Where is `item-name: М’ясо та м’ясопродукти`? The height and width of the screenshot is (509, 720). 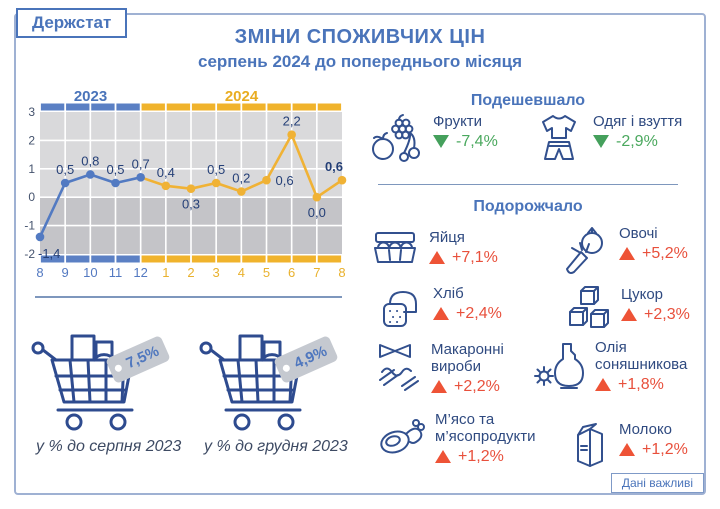 item-name: М’ясо та м’ясопродукти is located at coordinates (485, 428).